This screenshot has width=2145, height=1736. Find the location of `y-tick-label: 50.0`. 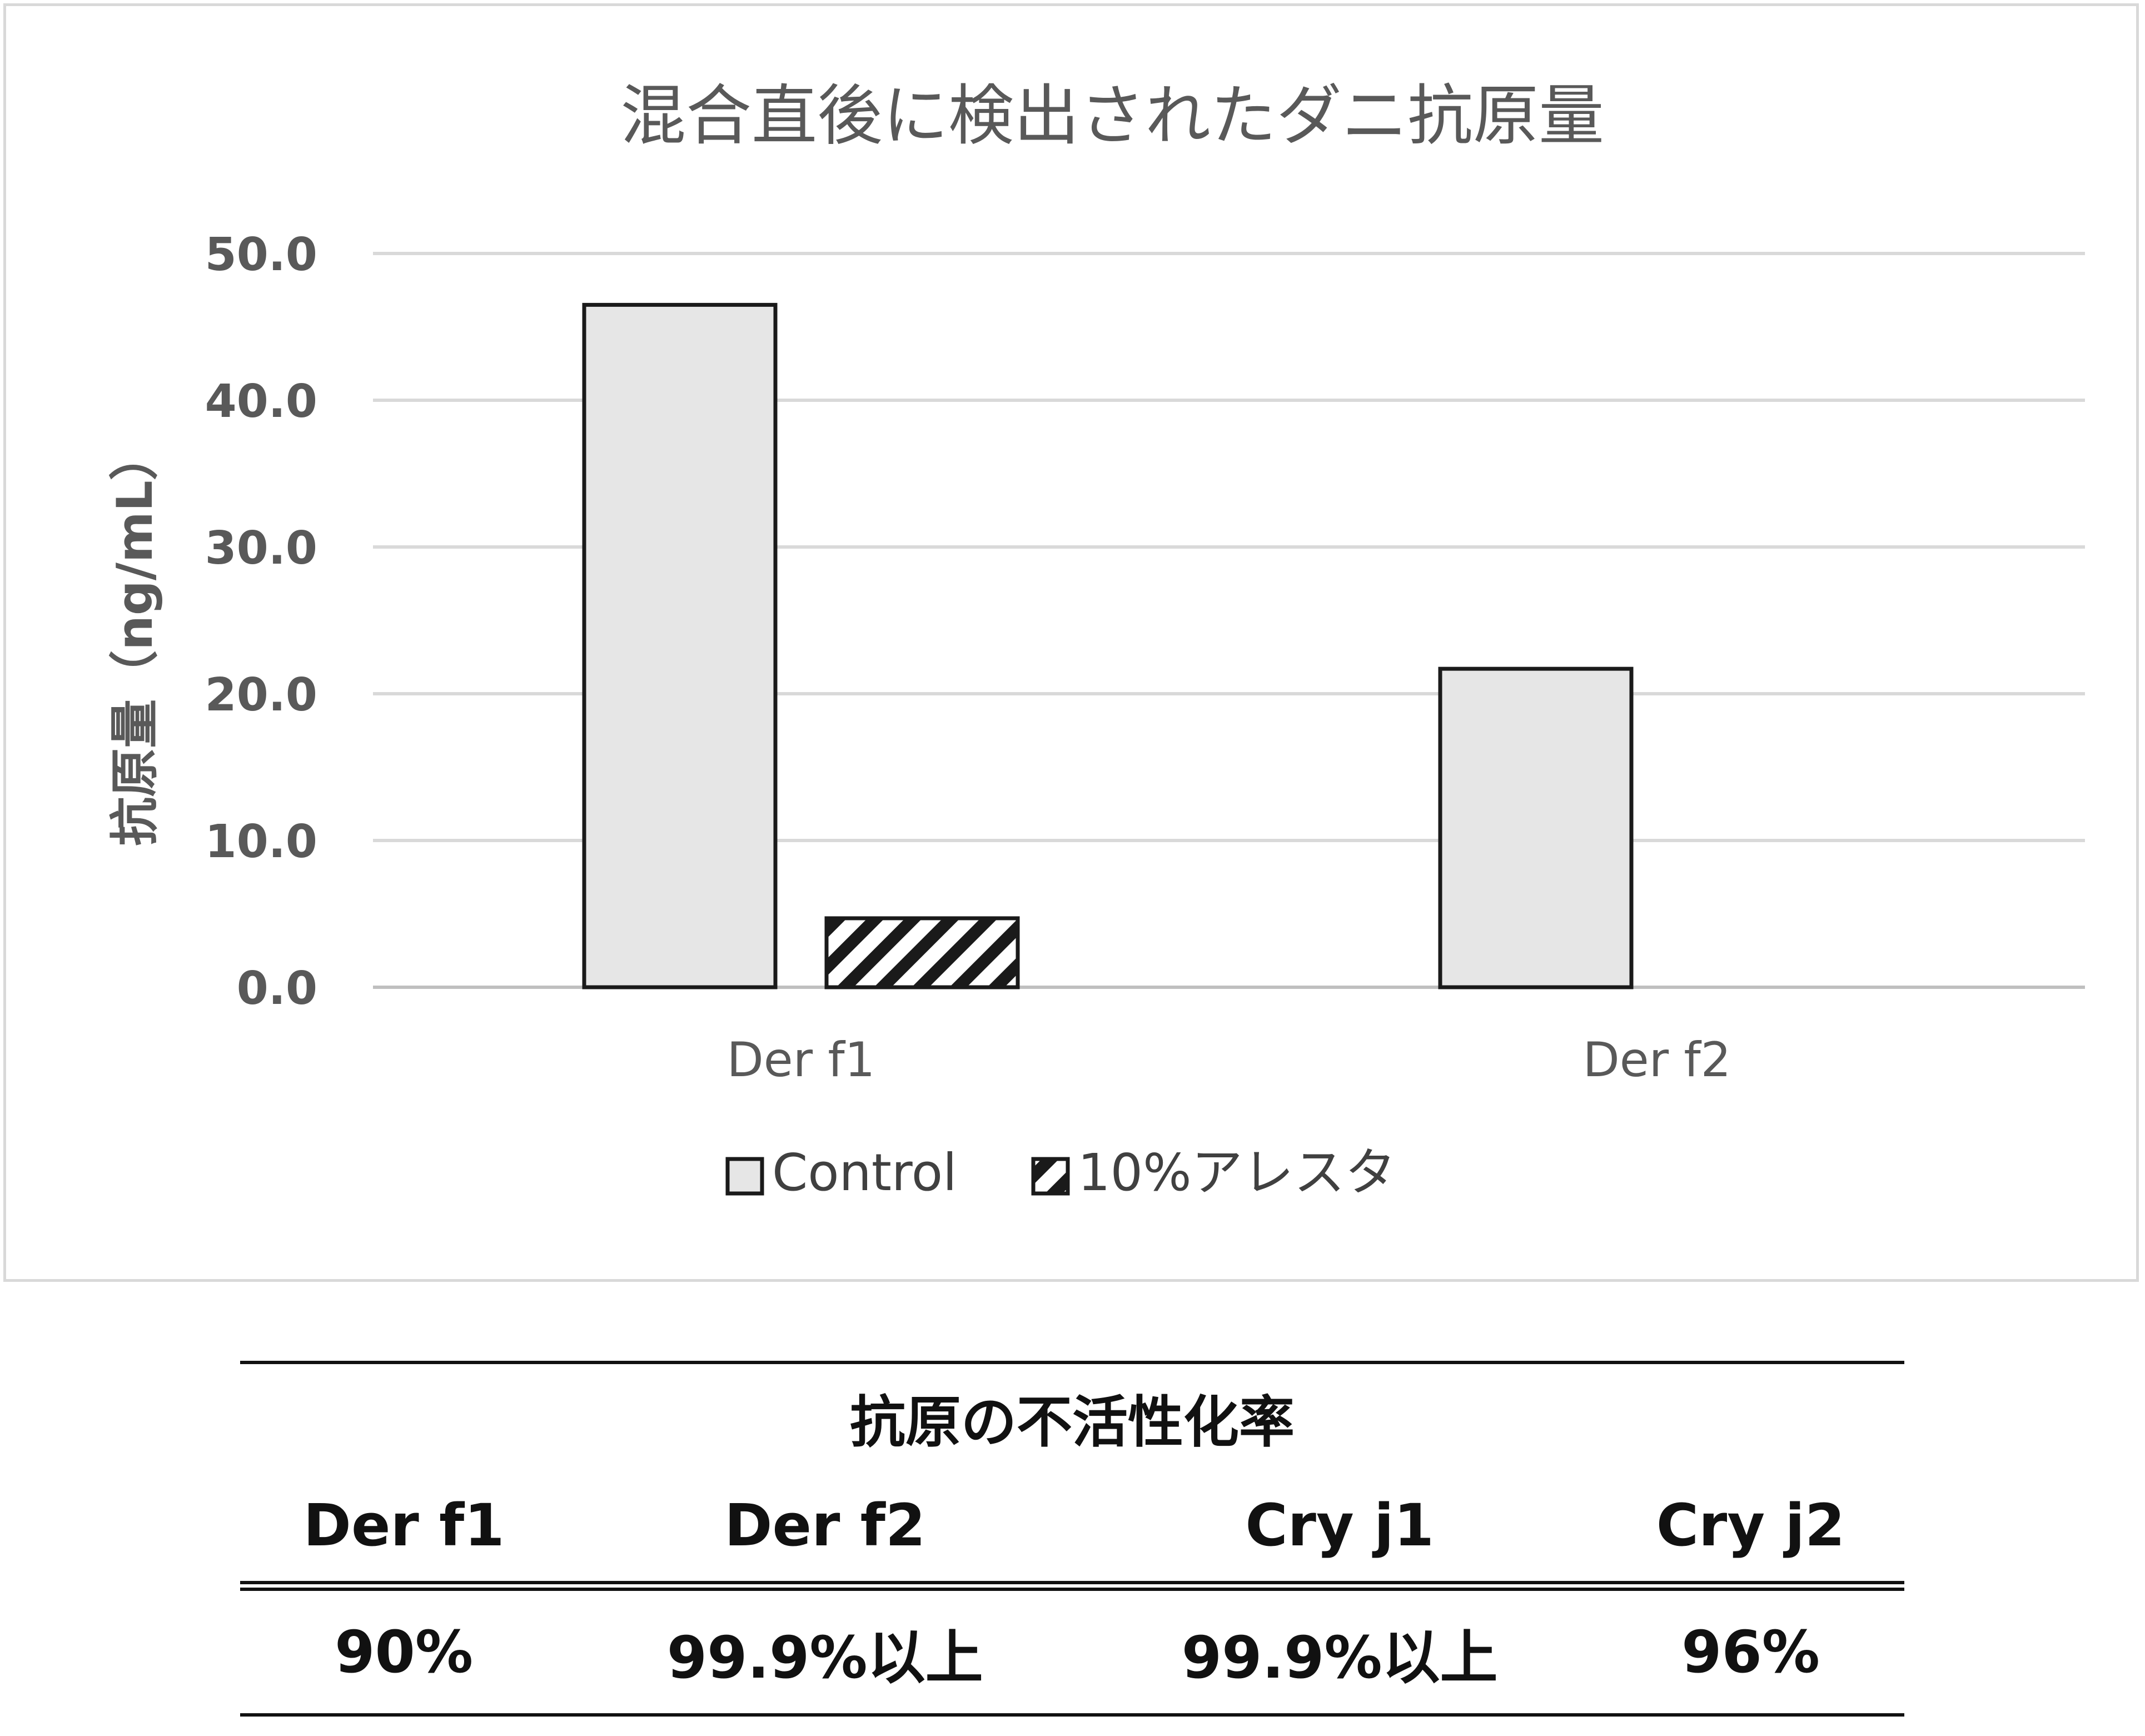

y-tick-label: 50.0 is located at coordinates (261, 254).